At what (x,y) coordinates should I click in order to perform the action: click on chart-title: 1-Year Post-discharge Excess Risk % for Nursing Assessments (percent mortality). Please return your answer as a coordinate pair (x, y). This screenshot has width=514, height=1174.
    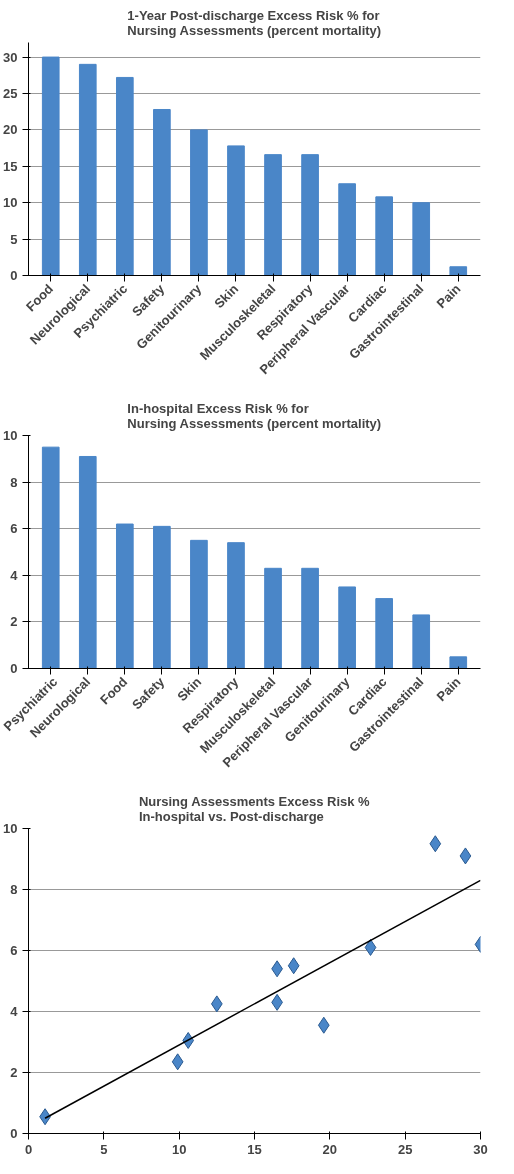
    Looking at the image, I should click on (254, 22).